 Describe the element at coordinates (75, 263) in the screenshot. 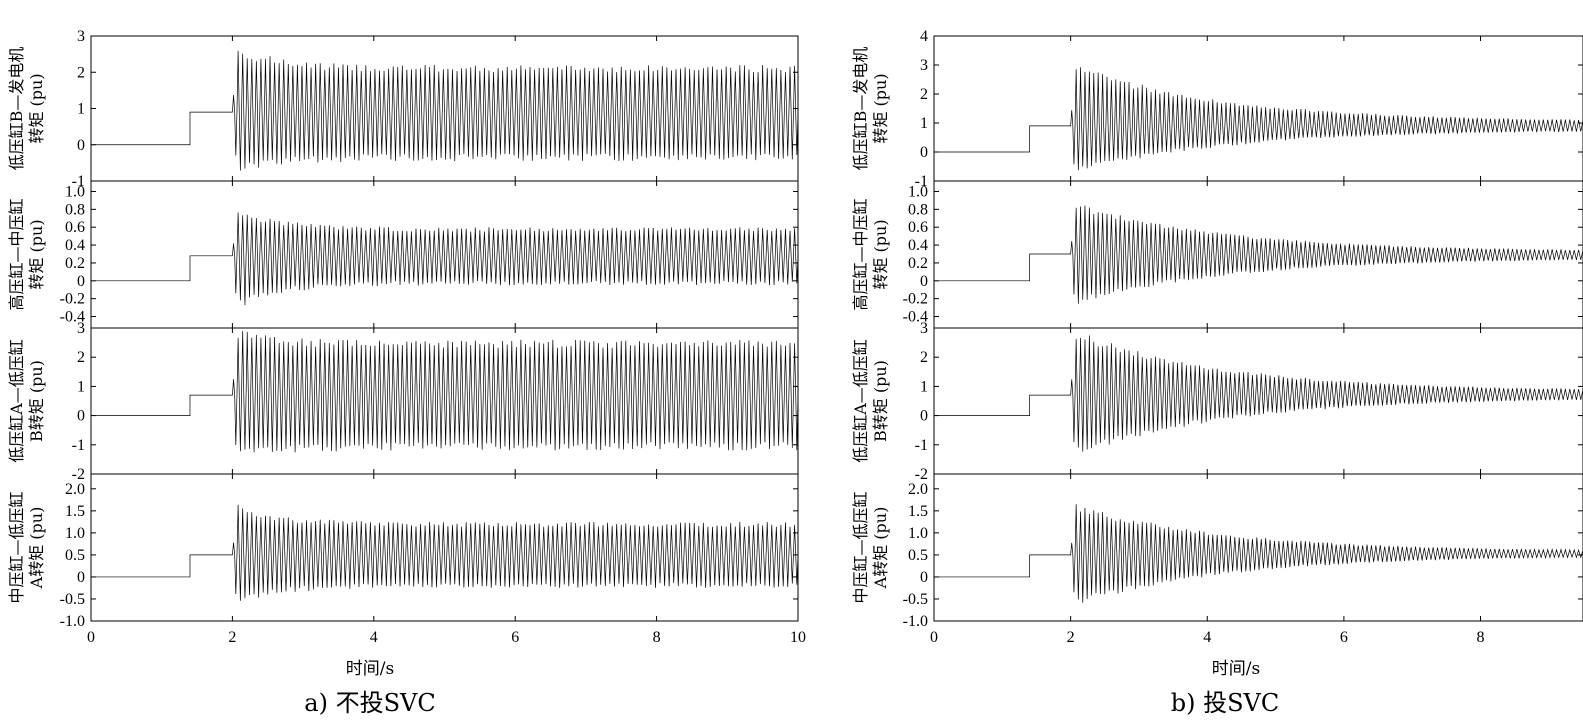

I see `y-tick-label: 0.2` at that location.